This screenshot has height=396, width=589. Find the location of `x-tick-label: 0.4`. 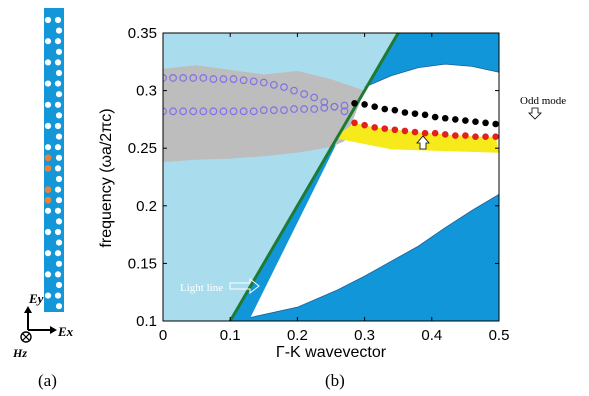

x-tick-label: 0.4 is located at coordinates (431, 335).